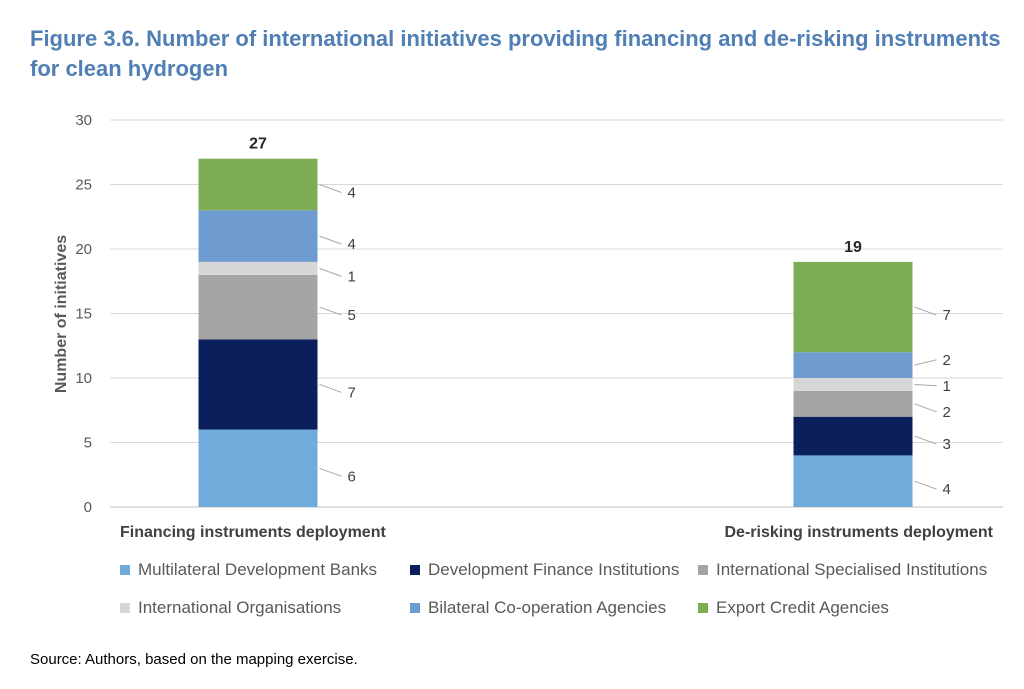  What do you see at coordinates (88, 443) in the screenshot?
I see `y-tick-label: 5` at bounding box center [88, 443].